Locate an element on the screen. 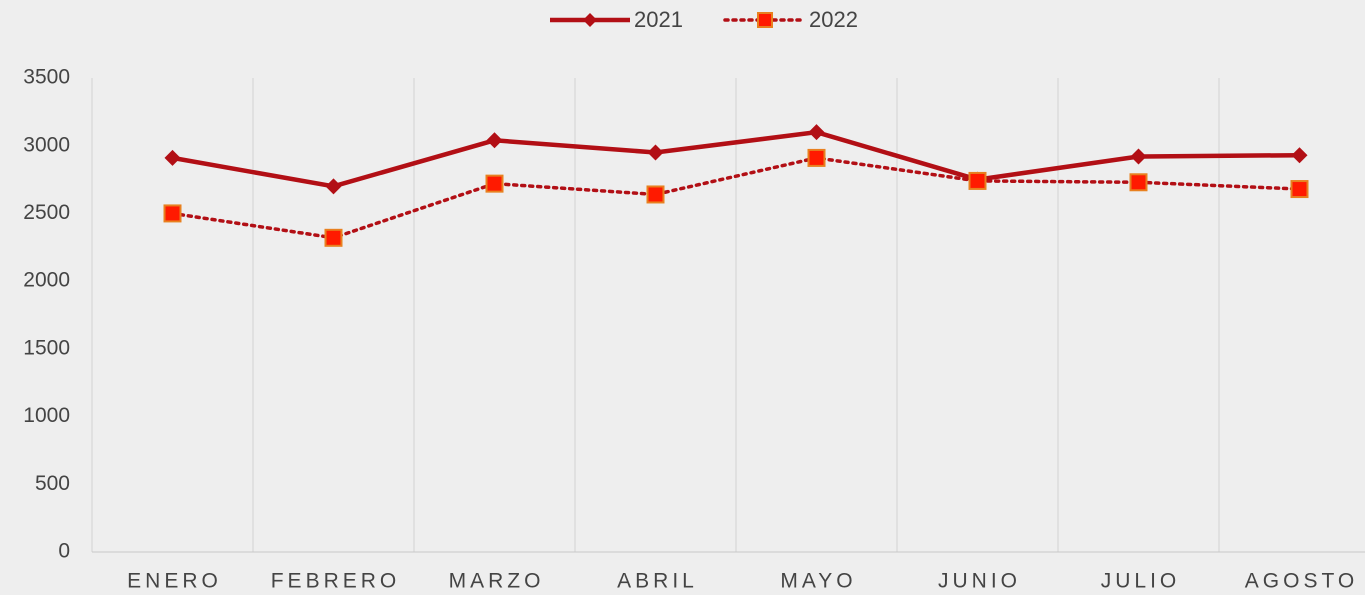 The width and height of the screenshot is (1365, 595). x-tick-label: ENERO is located at coordinates (174, 581).